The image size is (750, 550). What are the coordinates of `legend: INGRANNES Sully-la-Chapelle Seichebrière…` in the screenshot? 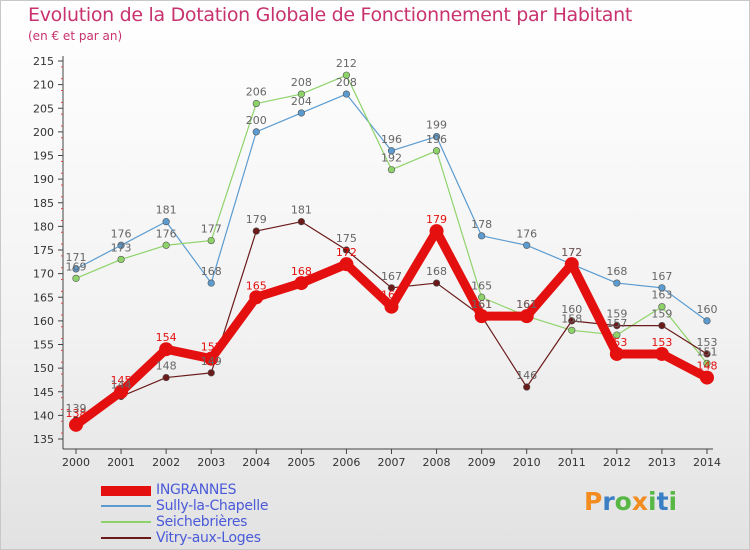 It's located at (231, 514).